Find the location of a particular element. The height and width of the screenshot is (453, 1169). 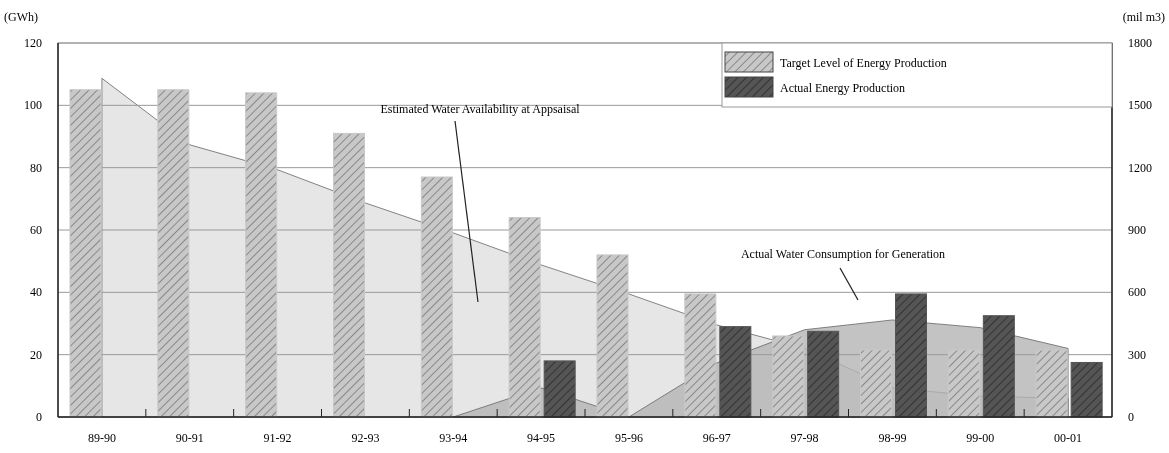

legend-label: Target Level of Energy Production is located at coordinates (863, 63).